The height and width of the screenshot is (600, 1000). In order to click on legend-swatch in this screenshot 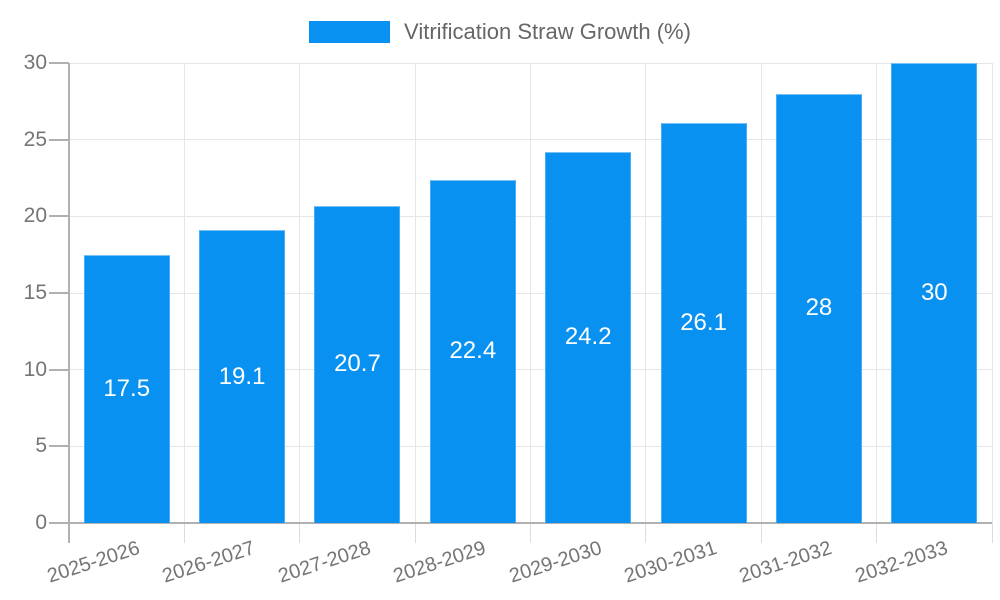, I will do `click(350, 32)`.